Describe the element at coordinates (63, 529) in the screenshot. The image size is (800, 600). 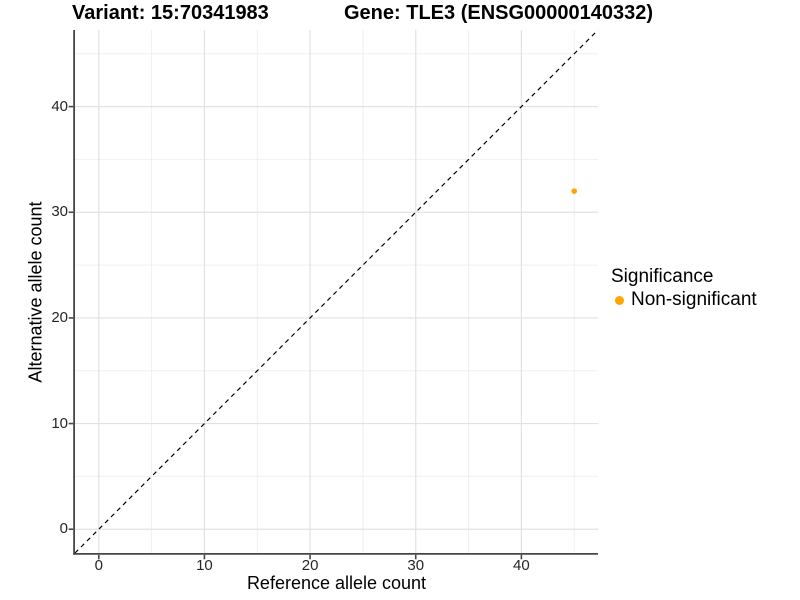
I see `y-tick-label: 0` at that location.